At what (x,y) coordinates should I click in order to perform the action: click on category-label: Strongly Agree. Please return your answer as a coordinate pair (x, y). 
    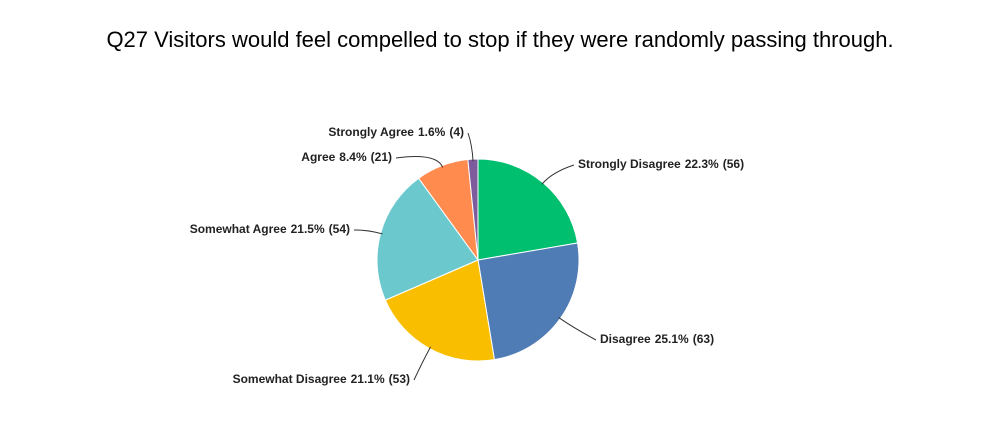
    Looking at the image, I should click on (371, 132).